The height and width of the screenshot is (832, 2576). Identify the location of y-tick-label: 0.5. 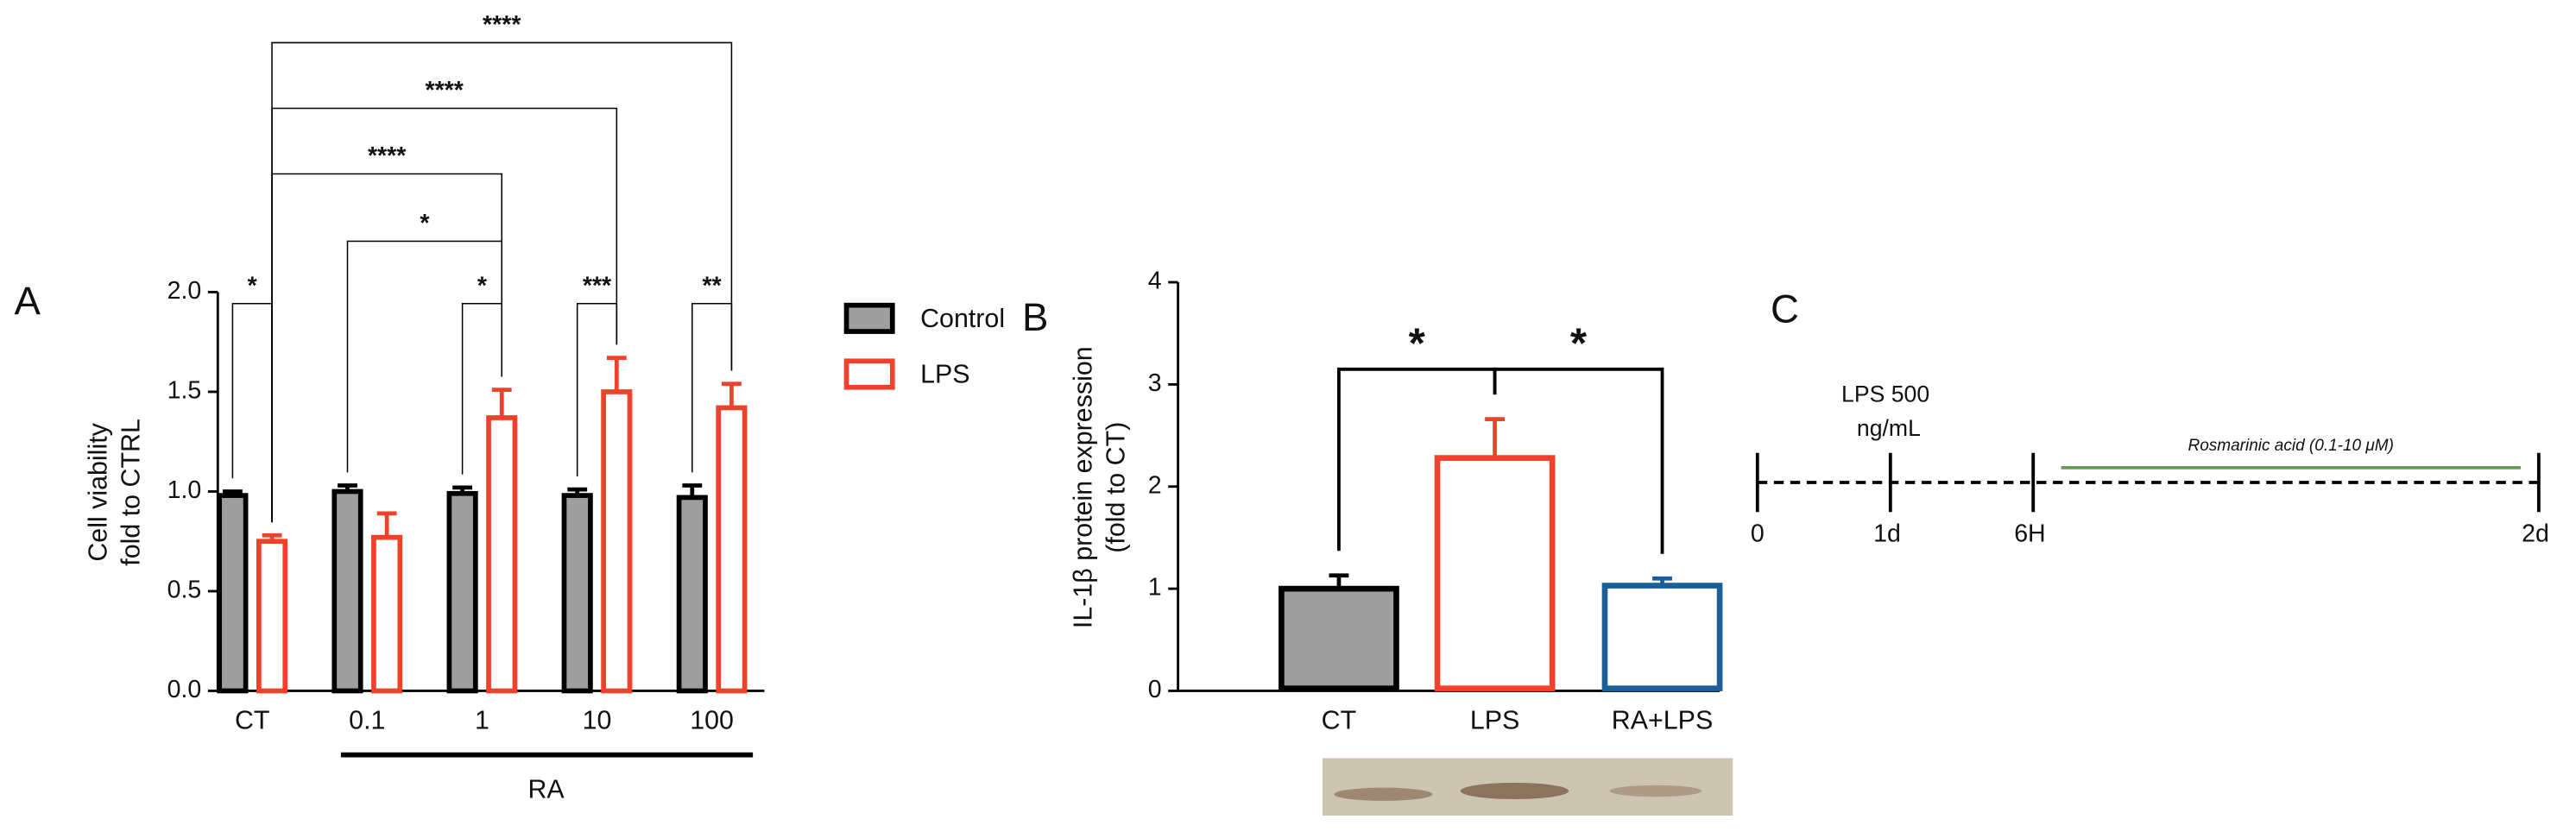
(184, 591).